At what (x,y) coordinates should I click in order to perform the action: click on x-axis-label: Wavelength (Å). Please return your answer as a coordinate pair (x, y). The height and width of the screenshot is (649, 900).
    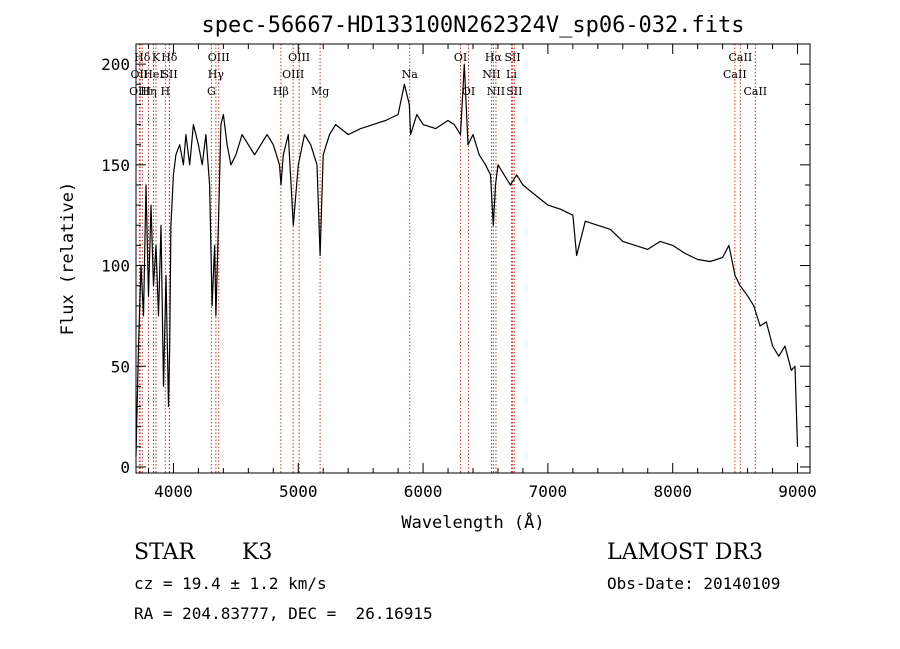
    Looking at the image, I should click on (472, 522).